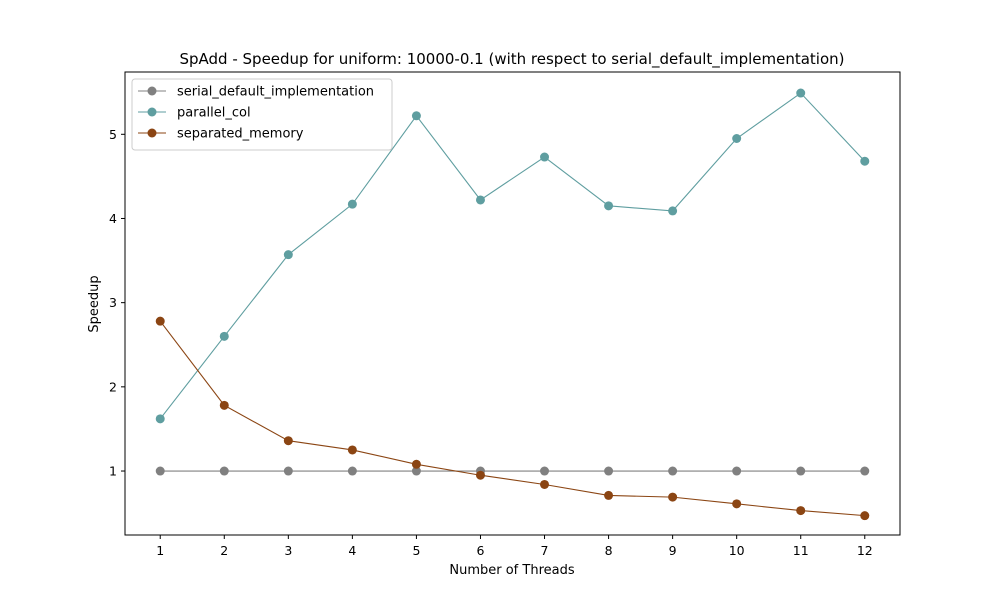 The width and height of the screenshot is (1000, 600). I want to click on x-tick-label: 12, so click(865, 550).